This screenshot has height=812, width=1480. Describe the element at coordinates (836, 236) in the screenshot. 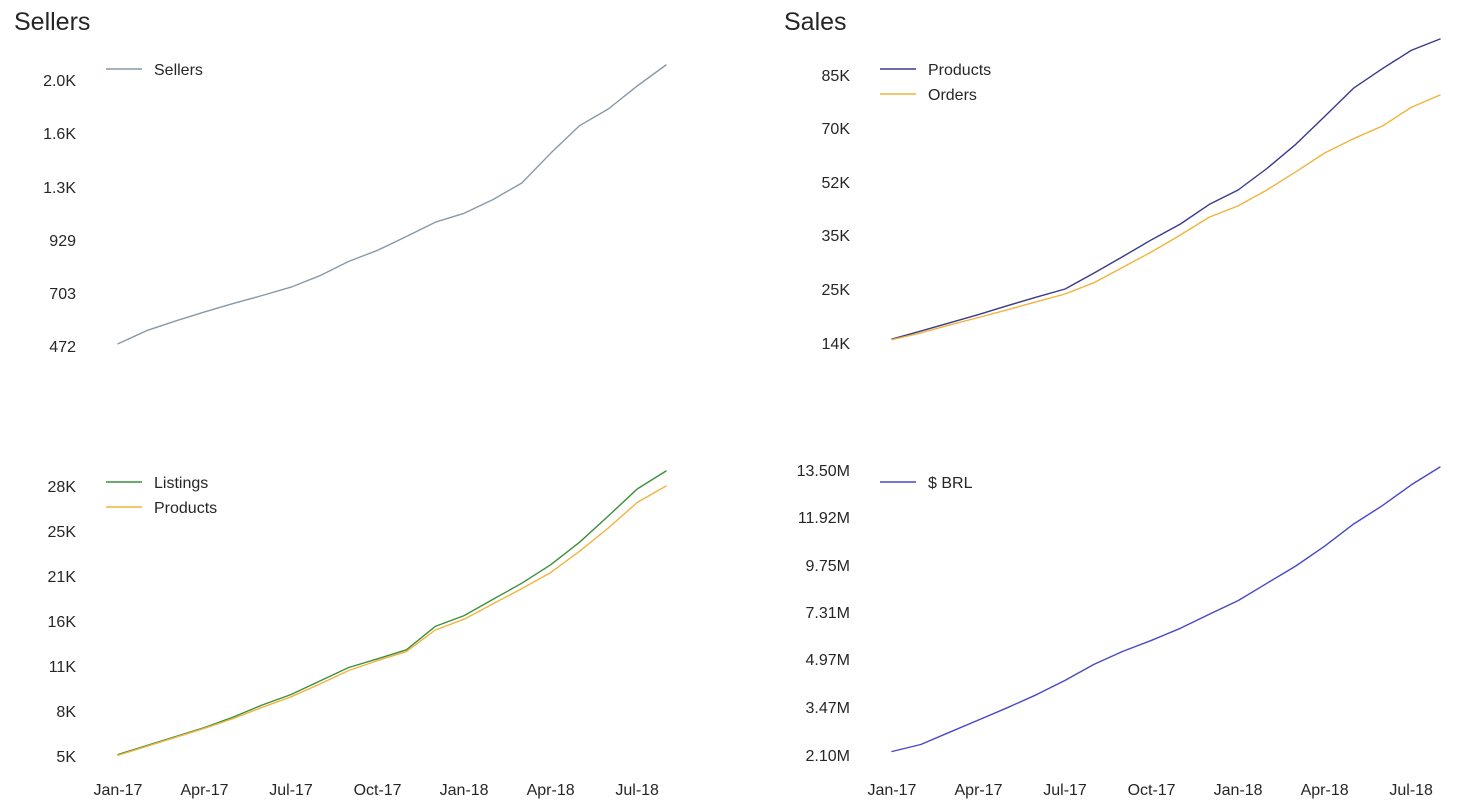

I see `y-tick-label: 35K` at that location.